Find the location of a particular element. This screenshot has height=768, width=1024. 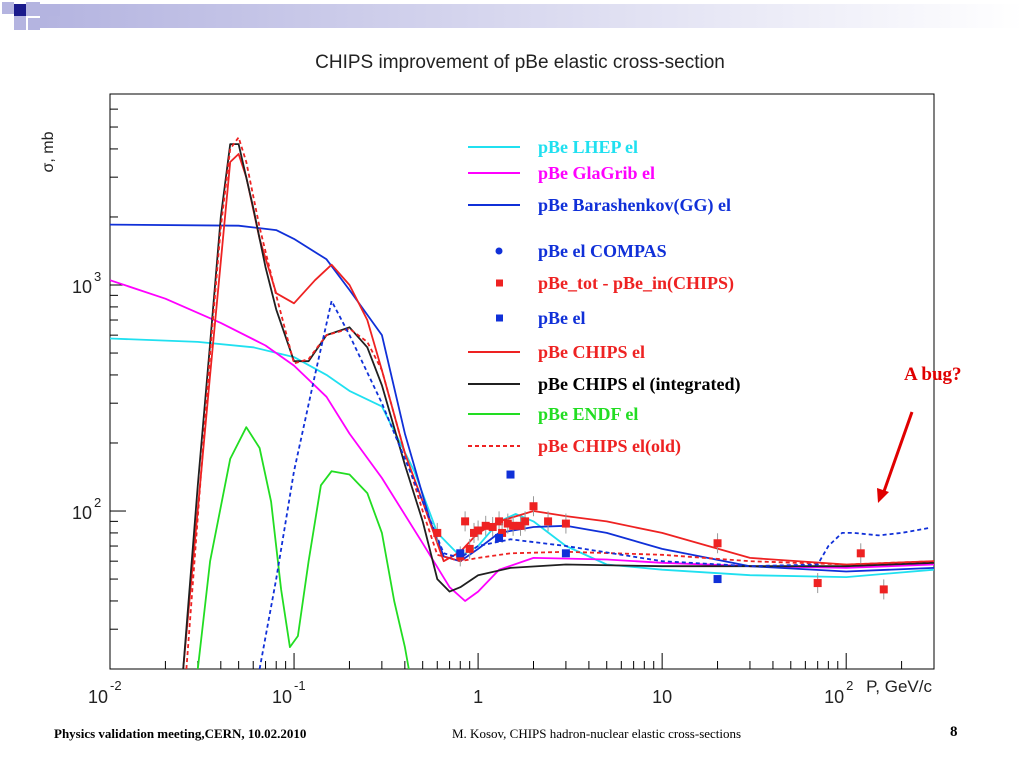

y-axis-label: σ, mb is located at coordinates (48, 151).